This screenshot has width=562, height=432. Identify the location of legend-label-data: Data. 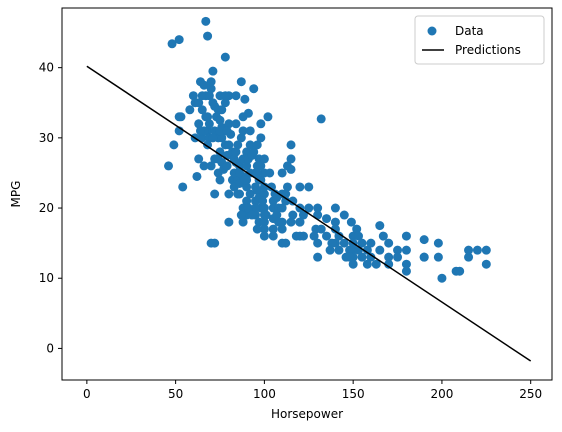
(469, 31).